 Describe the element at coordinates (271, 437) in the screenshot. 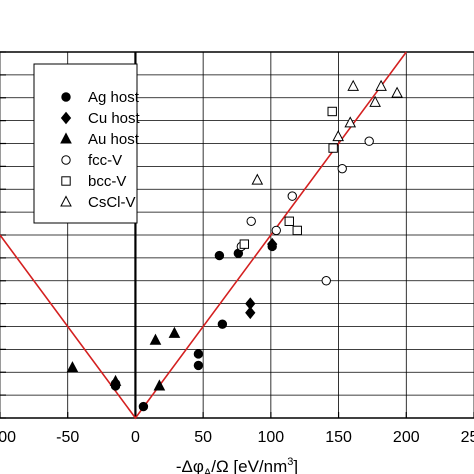

I see `x-tick-label: 100` at that location.